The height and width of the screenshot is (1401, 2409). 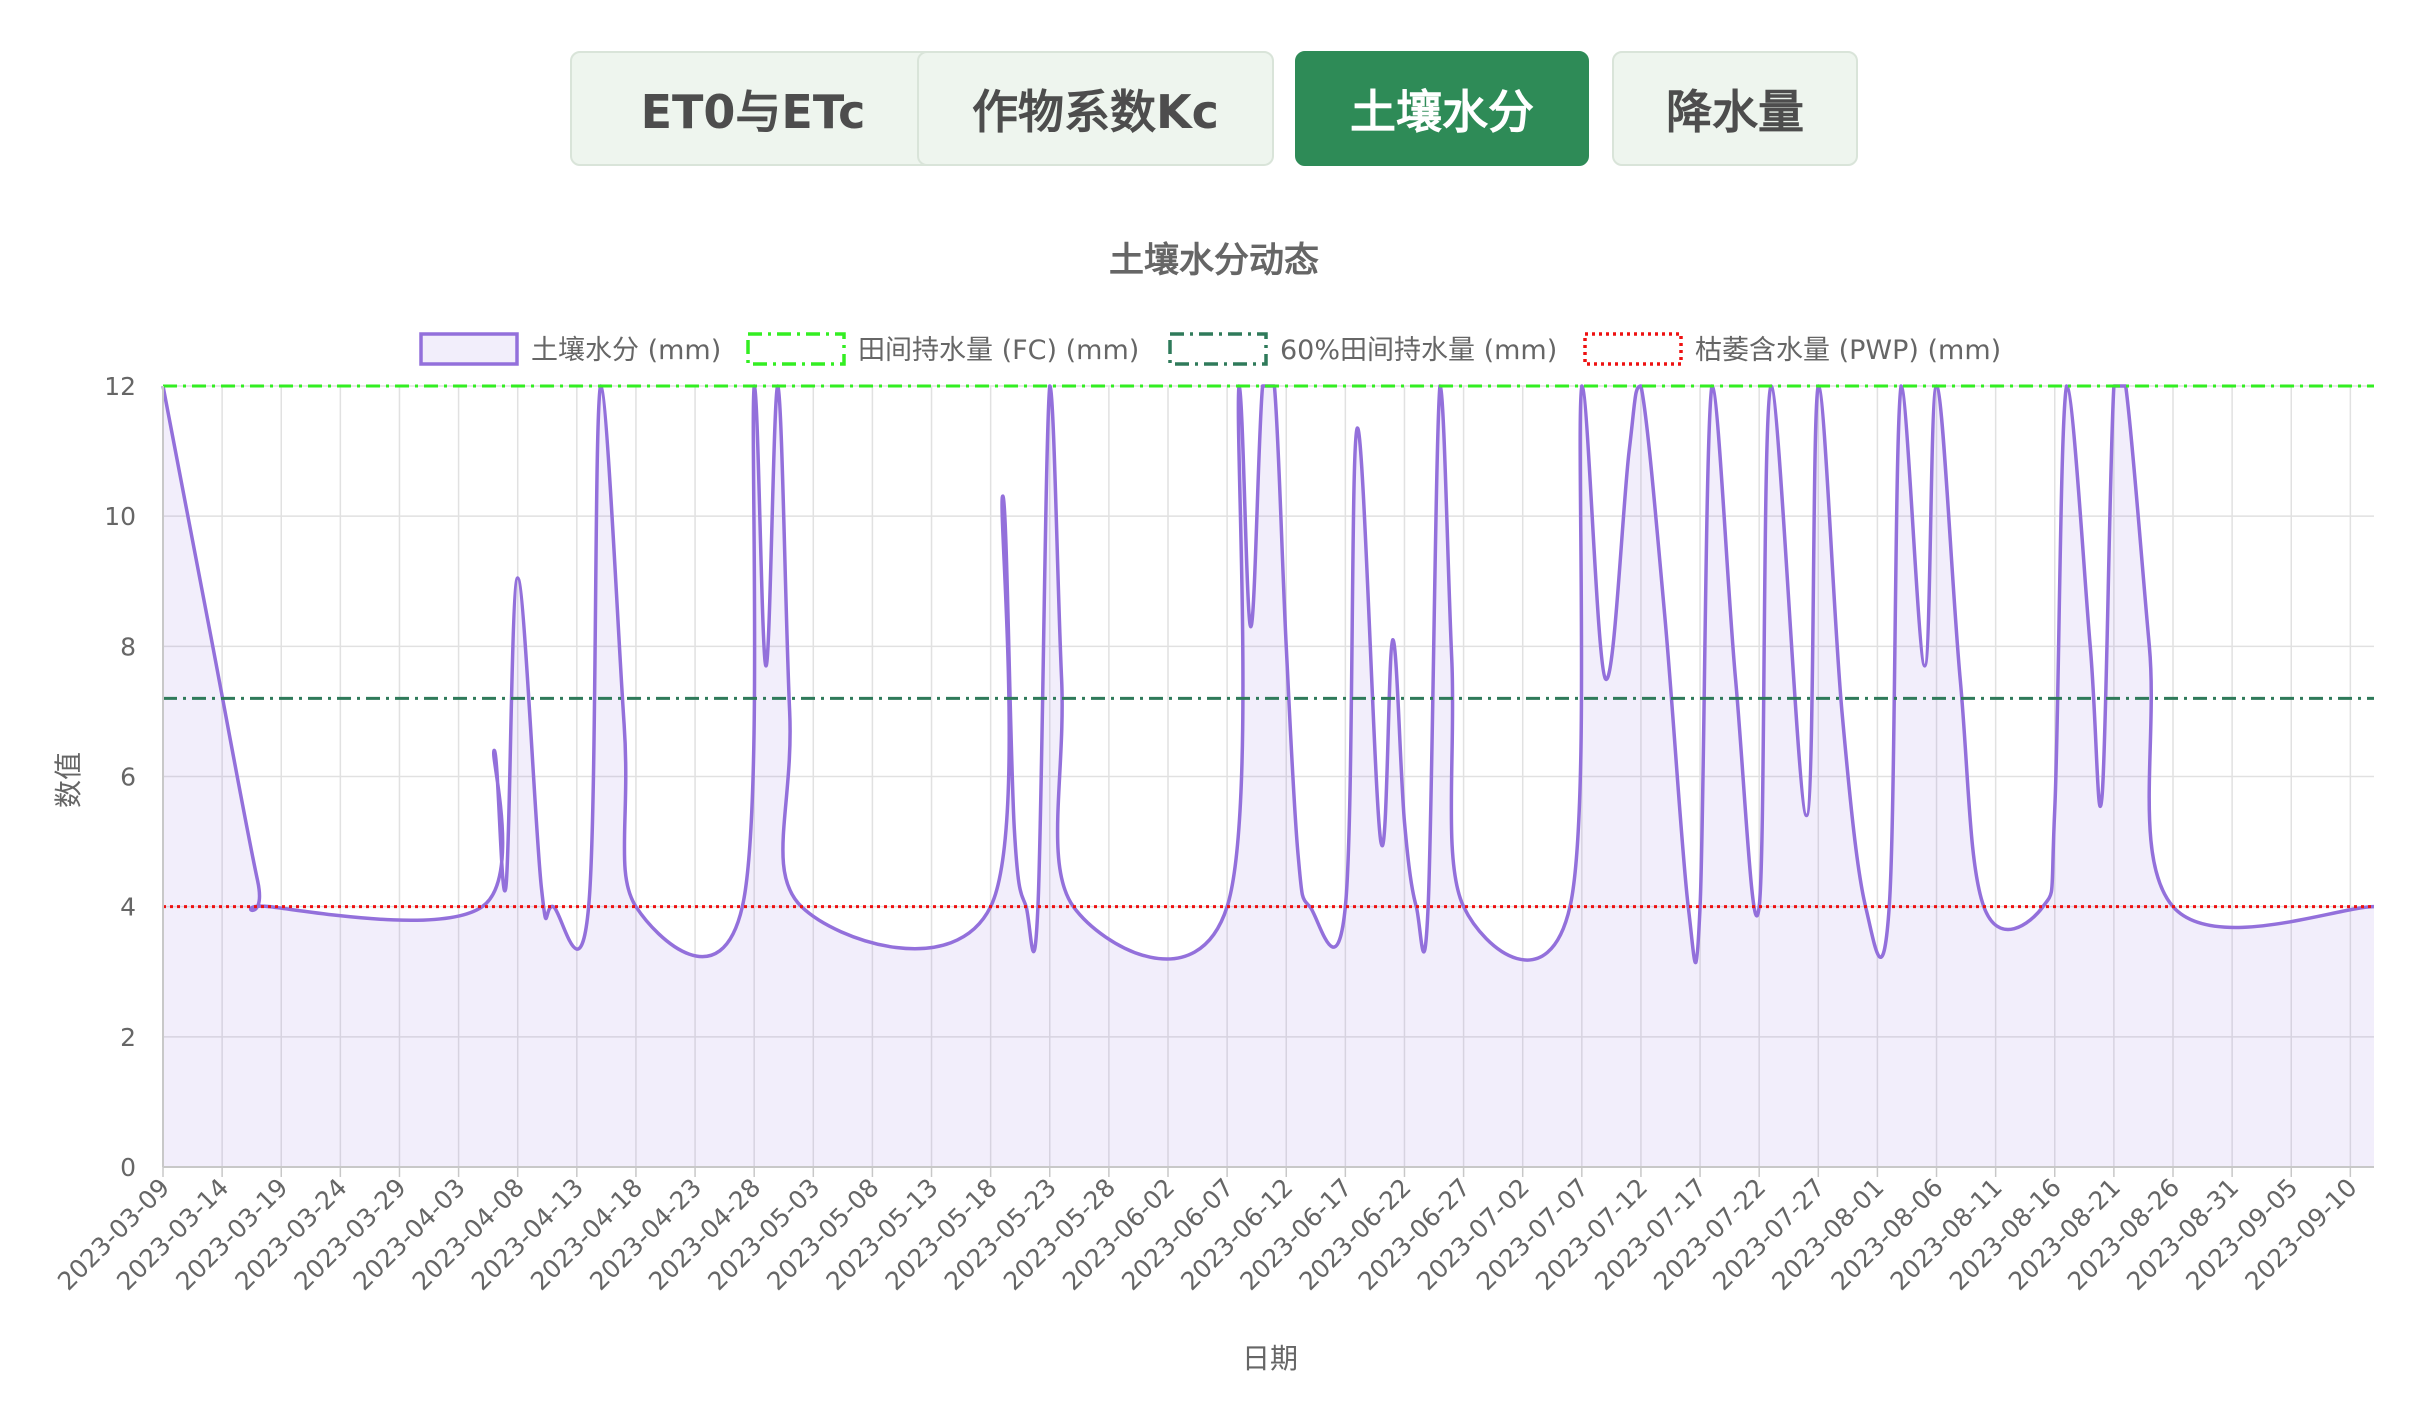 What do you see at coordinates (753, 108) in the screenshot?
I see `tab-et0-etc: ET0与ETc` at bounding box center [753, 108].